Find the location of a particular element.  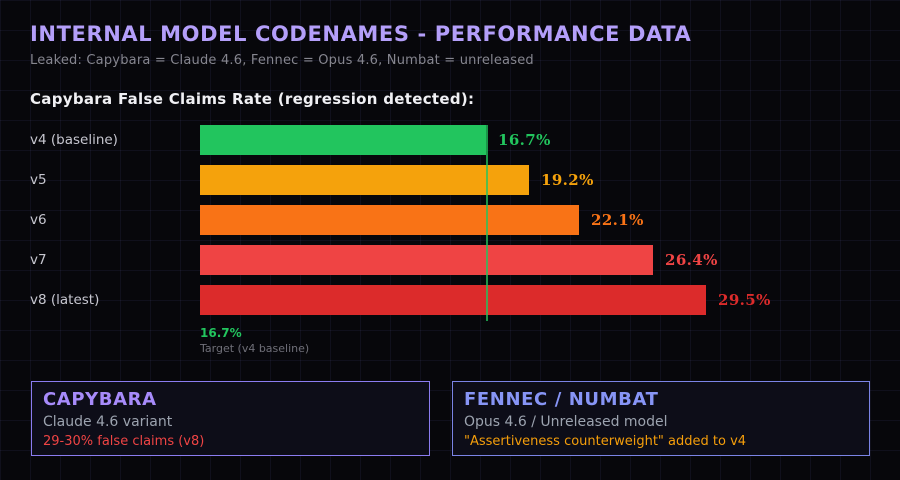

category-label: v8 (latest) is located at coordinates (65, 300).